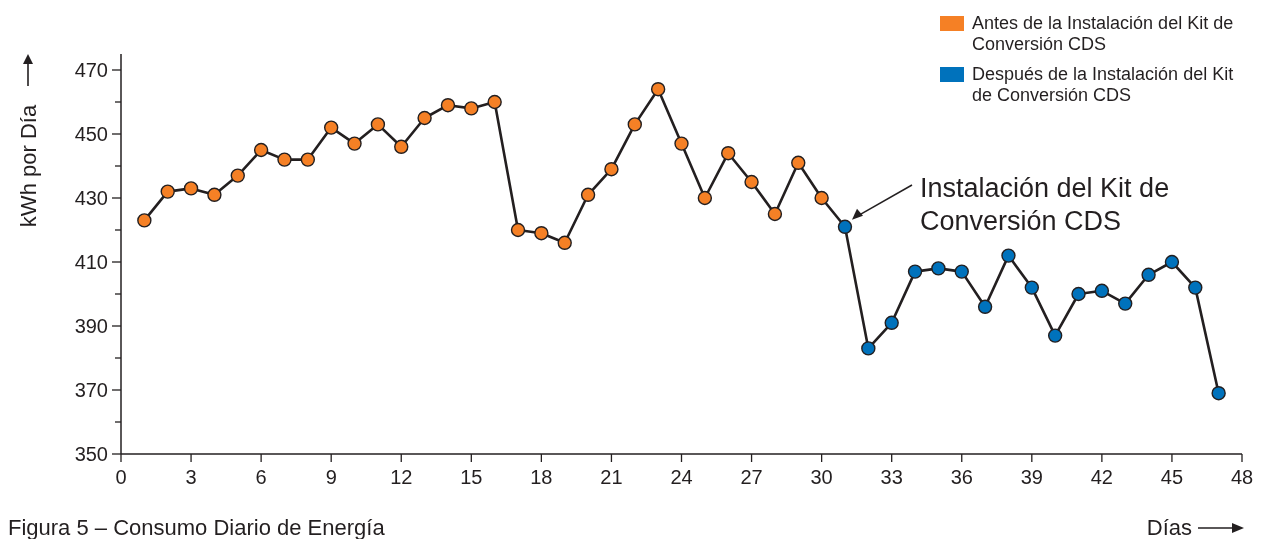 Image resolution: width=1262 pixels, height=547 pixels. I want to click on legend-label: Después de la Instalación del Kit de Conversión CDS, so click(1103, 84).